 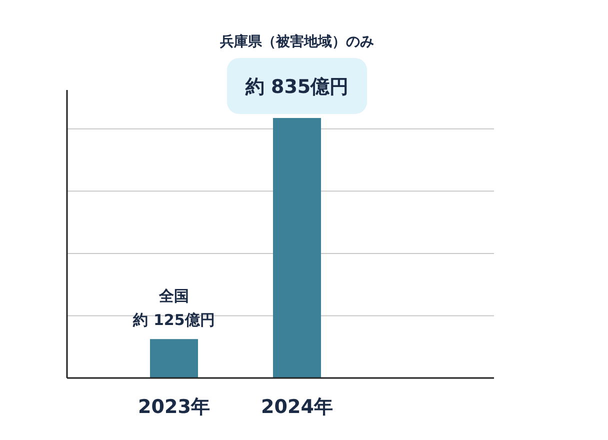 What do you see at coordinates (296, 87) in the screenshot?
I see `data-label: 約 835億円` at bounding box center [296, 87].